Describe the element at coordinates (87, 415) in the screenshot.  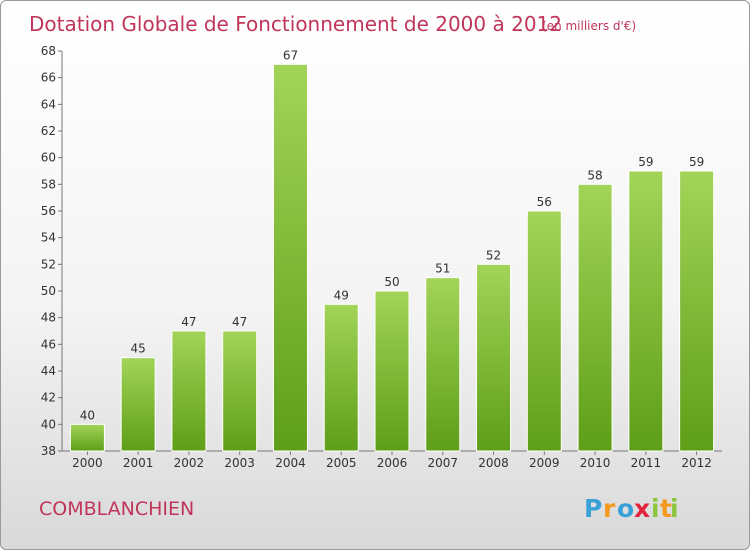
I see `data-label: 40` at that location.